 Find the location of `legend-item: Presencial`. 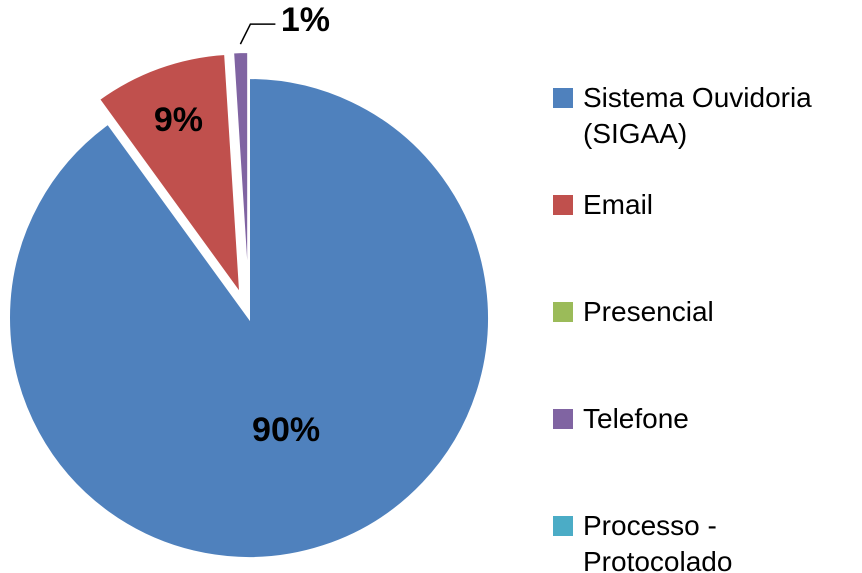

legend-item: Presencial is located at coordinates (703, 312).